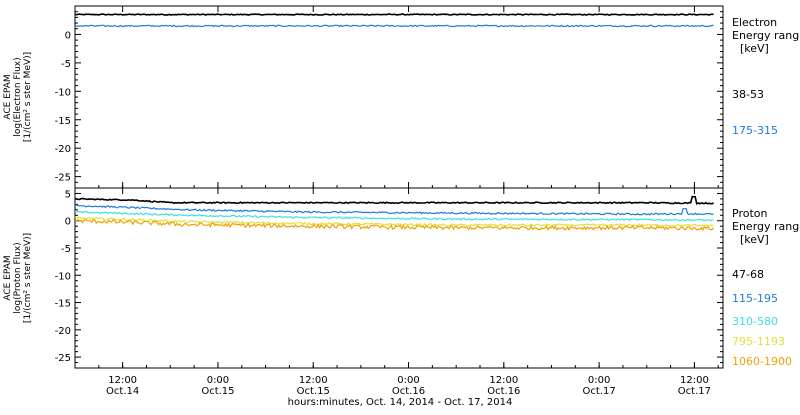 This screenshot has width=800, height=415. Describe the element at coordinates (394, 225) in the screenshot. I see `series-line-1060-1900` at that location.